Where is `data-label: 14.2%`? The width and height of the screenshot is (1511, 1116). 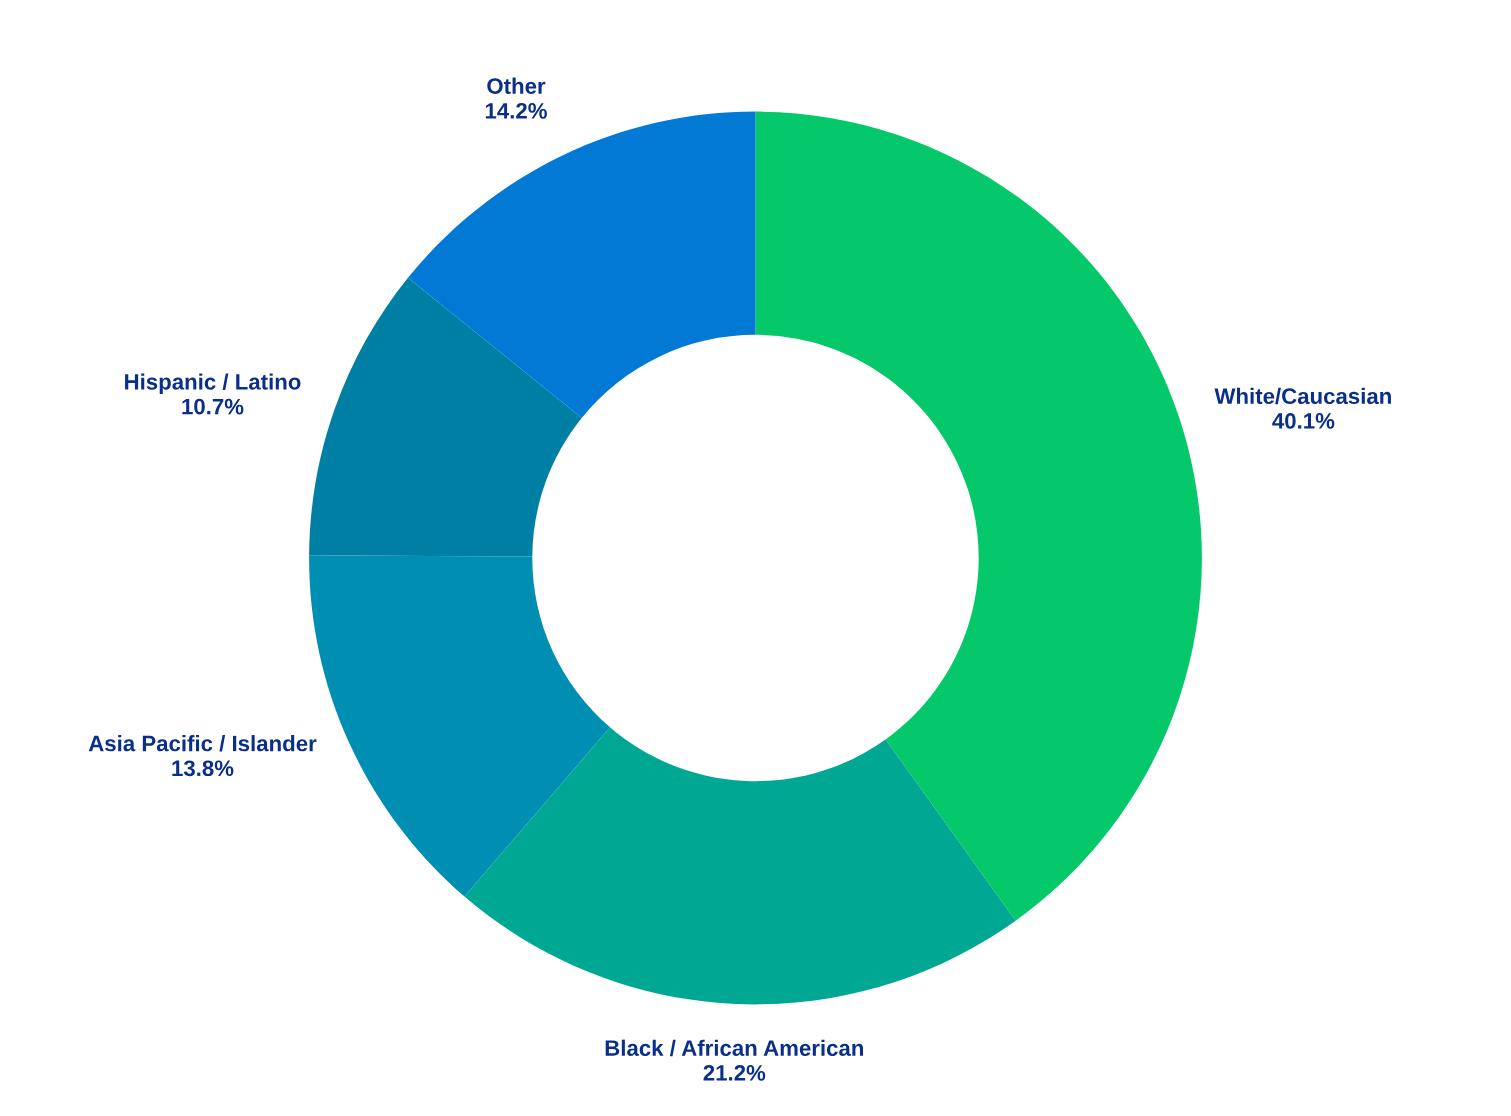
data-label: 14.2% is located at coordinates (516, 110).